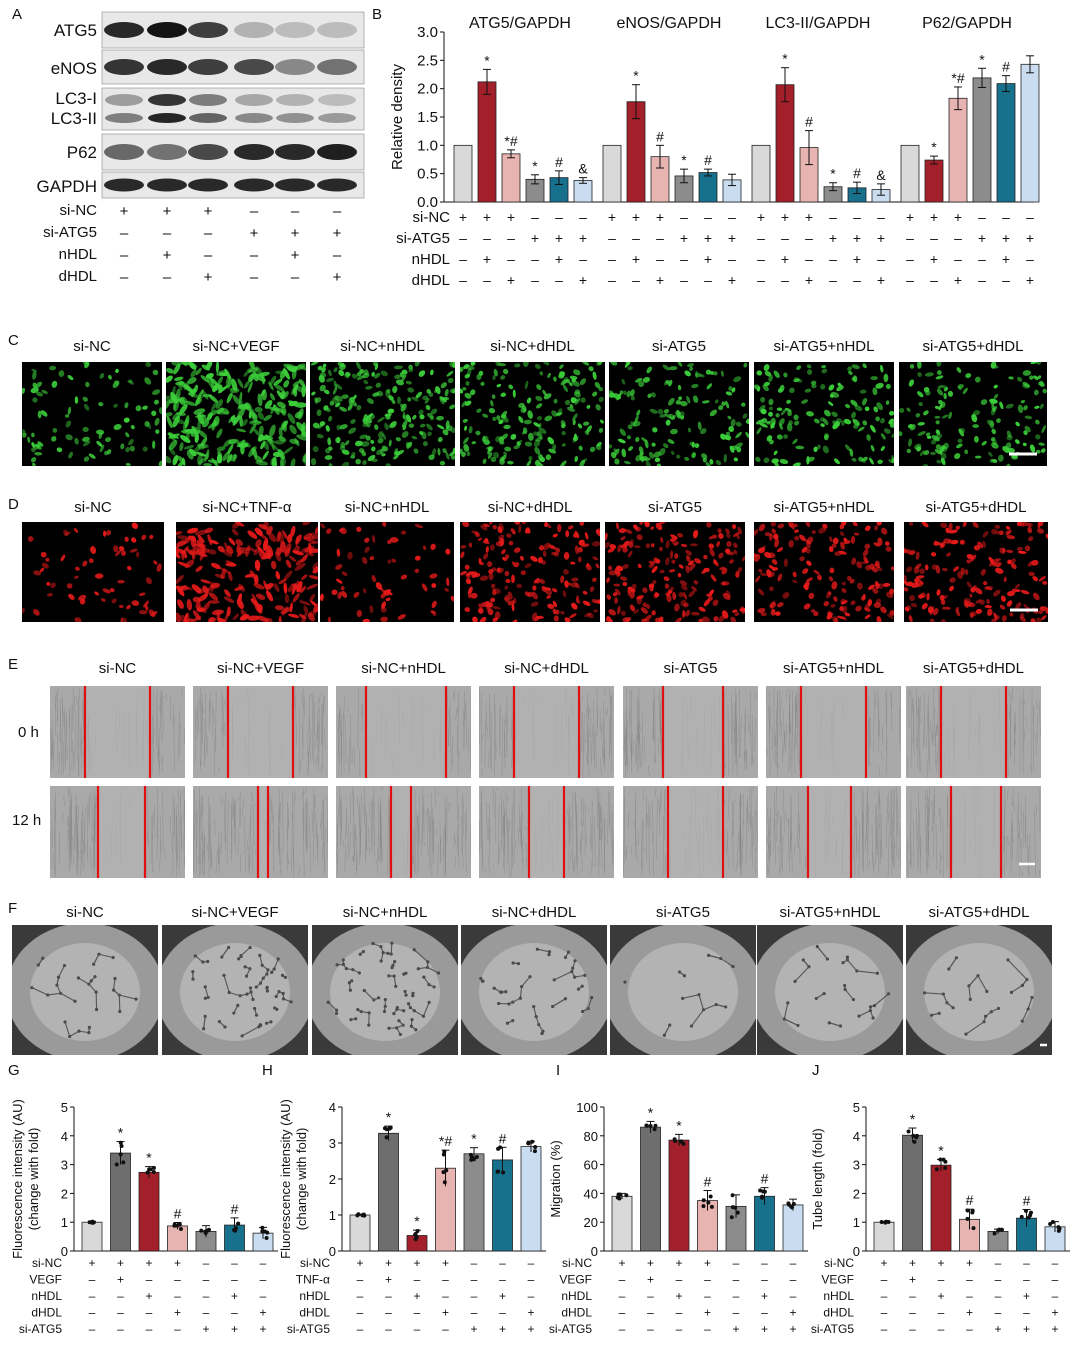 This screenshot has width=1080, height=1349. What do you see at coordinates (377, 14) in the screenshot?
I see `panel-letter-b: B` at bounding box center [377, 14].